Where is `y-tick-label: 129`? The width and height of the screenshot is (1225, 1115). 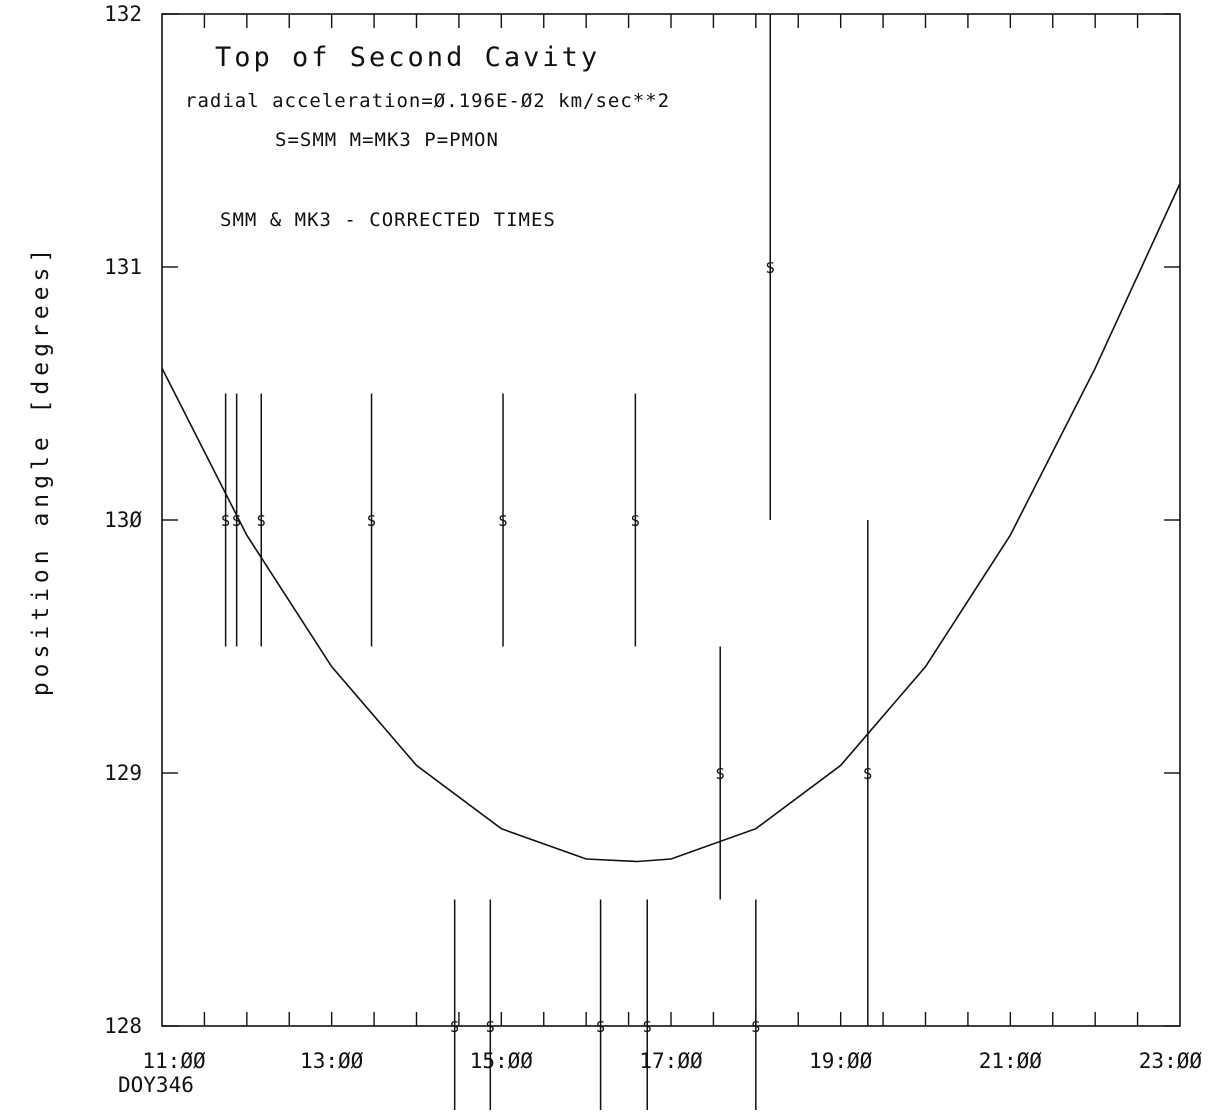
y-tick-label: 129 is located at coordinates (123, 773).